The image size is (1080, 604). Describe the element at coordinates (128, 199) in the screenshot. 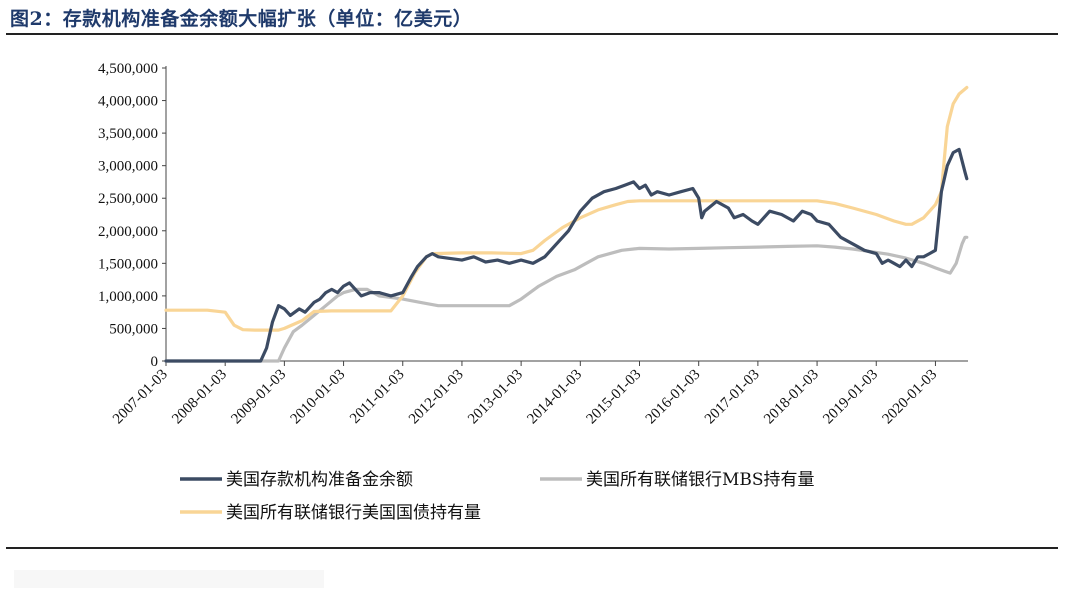

I see `y-tick-label: 2,500,000` at that location.